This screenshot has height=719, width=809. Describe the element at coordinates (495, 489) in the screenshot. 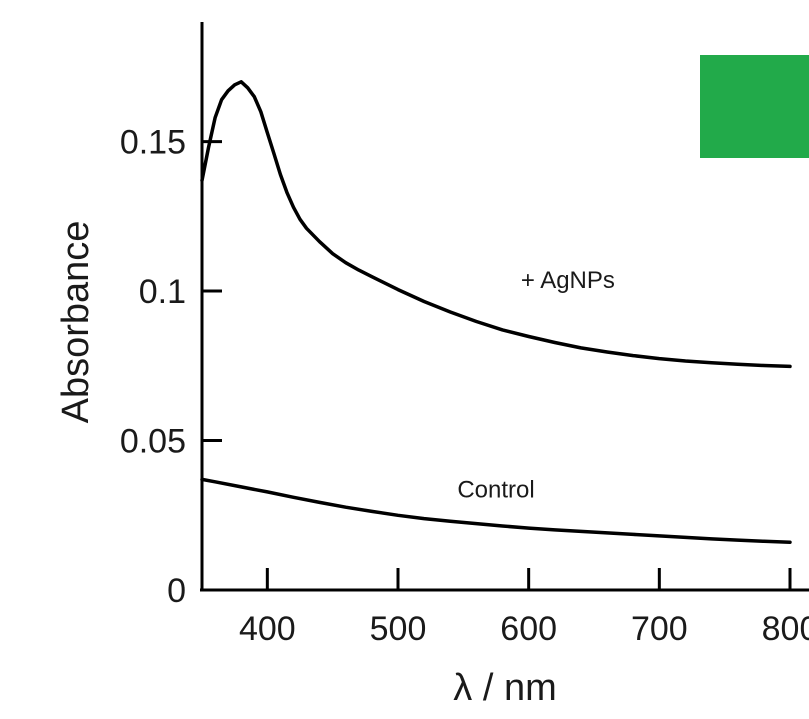

I see `series-label: Control` at that location.